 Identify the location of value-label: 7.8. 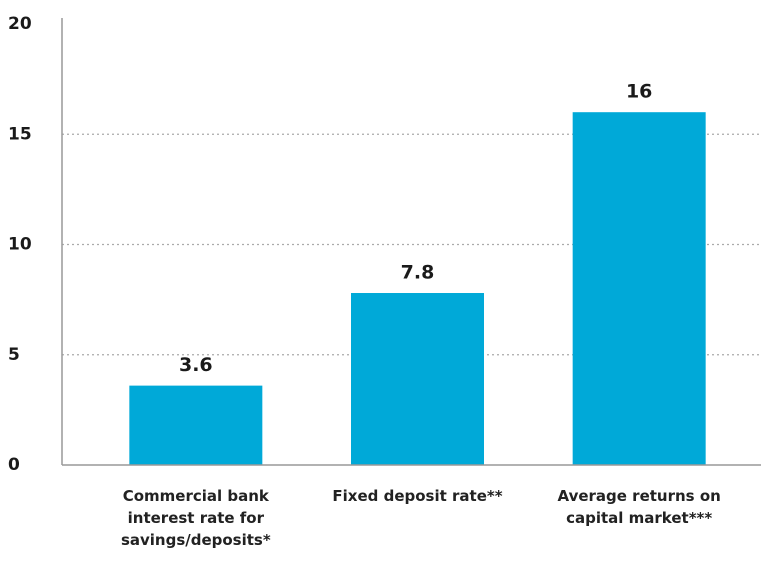
(418, 273).